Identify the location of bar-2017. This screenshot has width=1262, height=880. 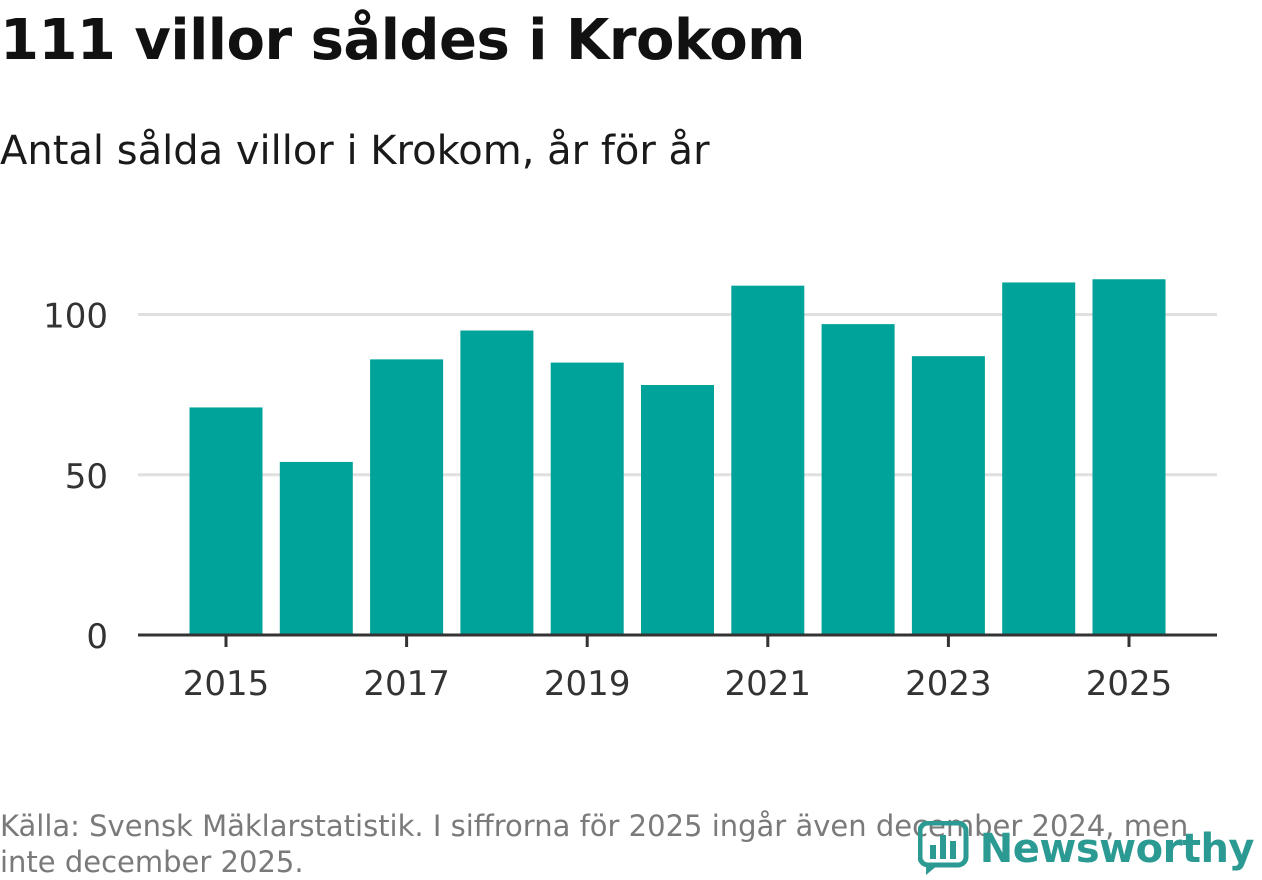
(407, 497).